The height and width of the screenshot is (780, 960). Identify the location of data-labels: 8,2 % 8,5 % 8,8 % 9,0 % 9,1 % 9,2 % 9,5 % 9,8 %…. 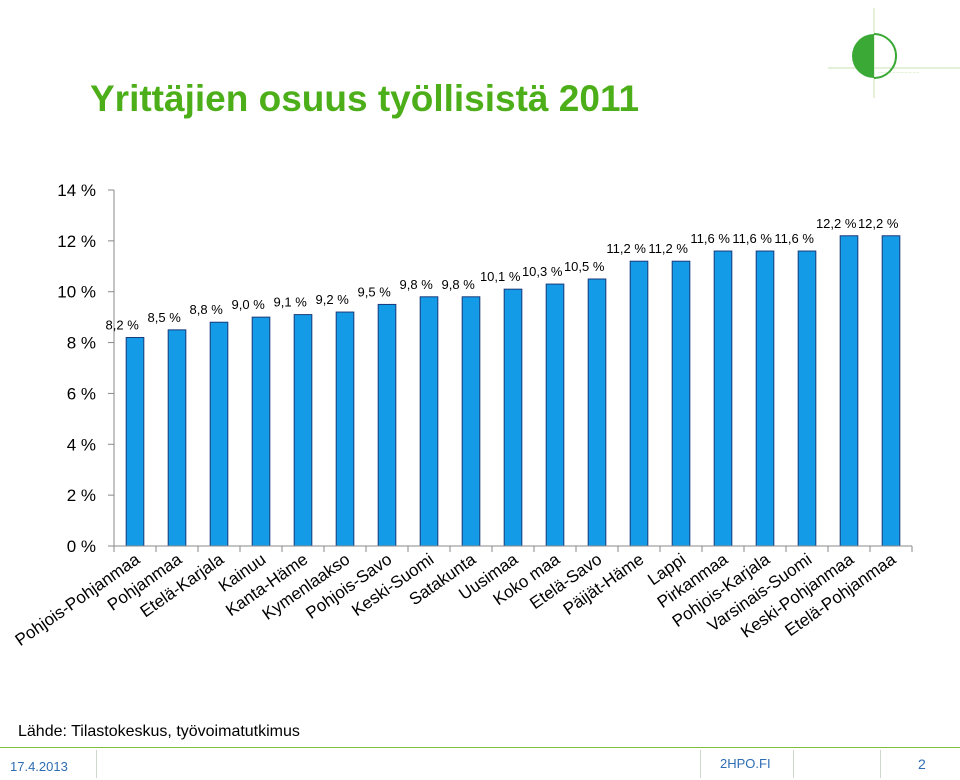
(502, 274).